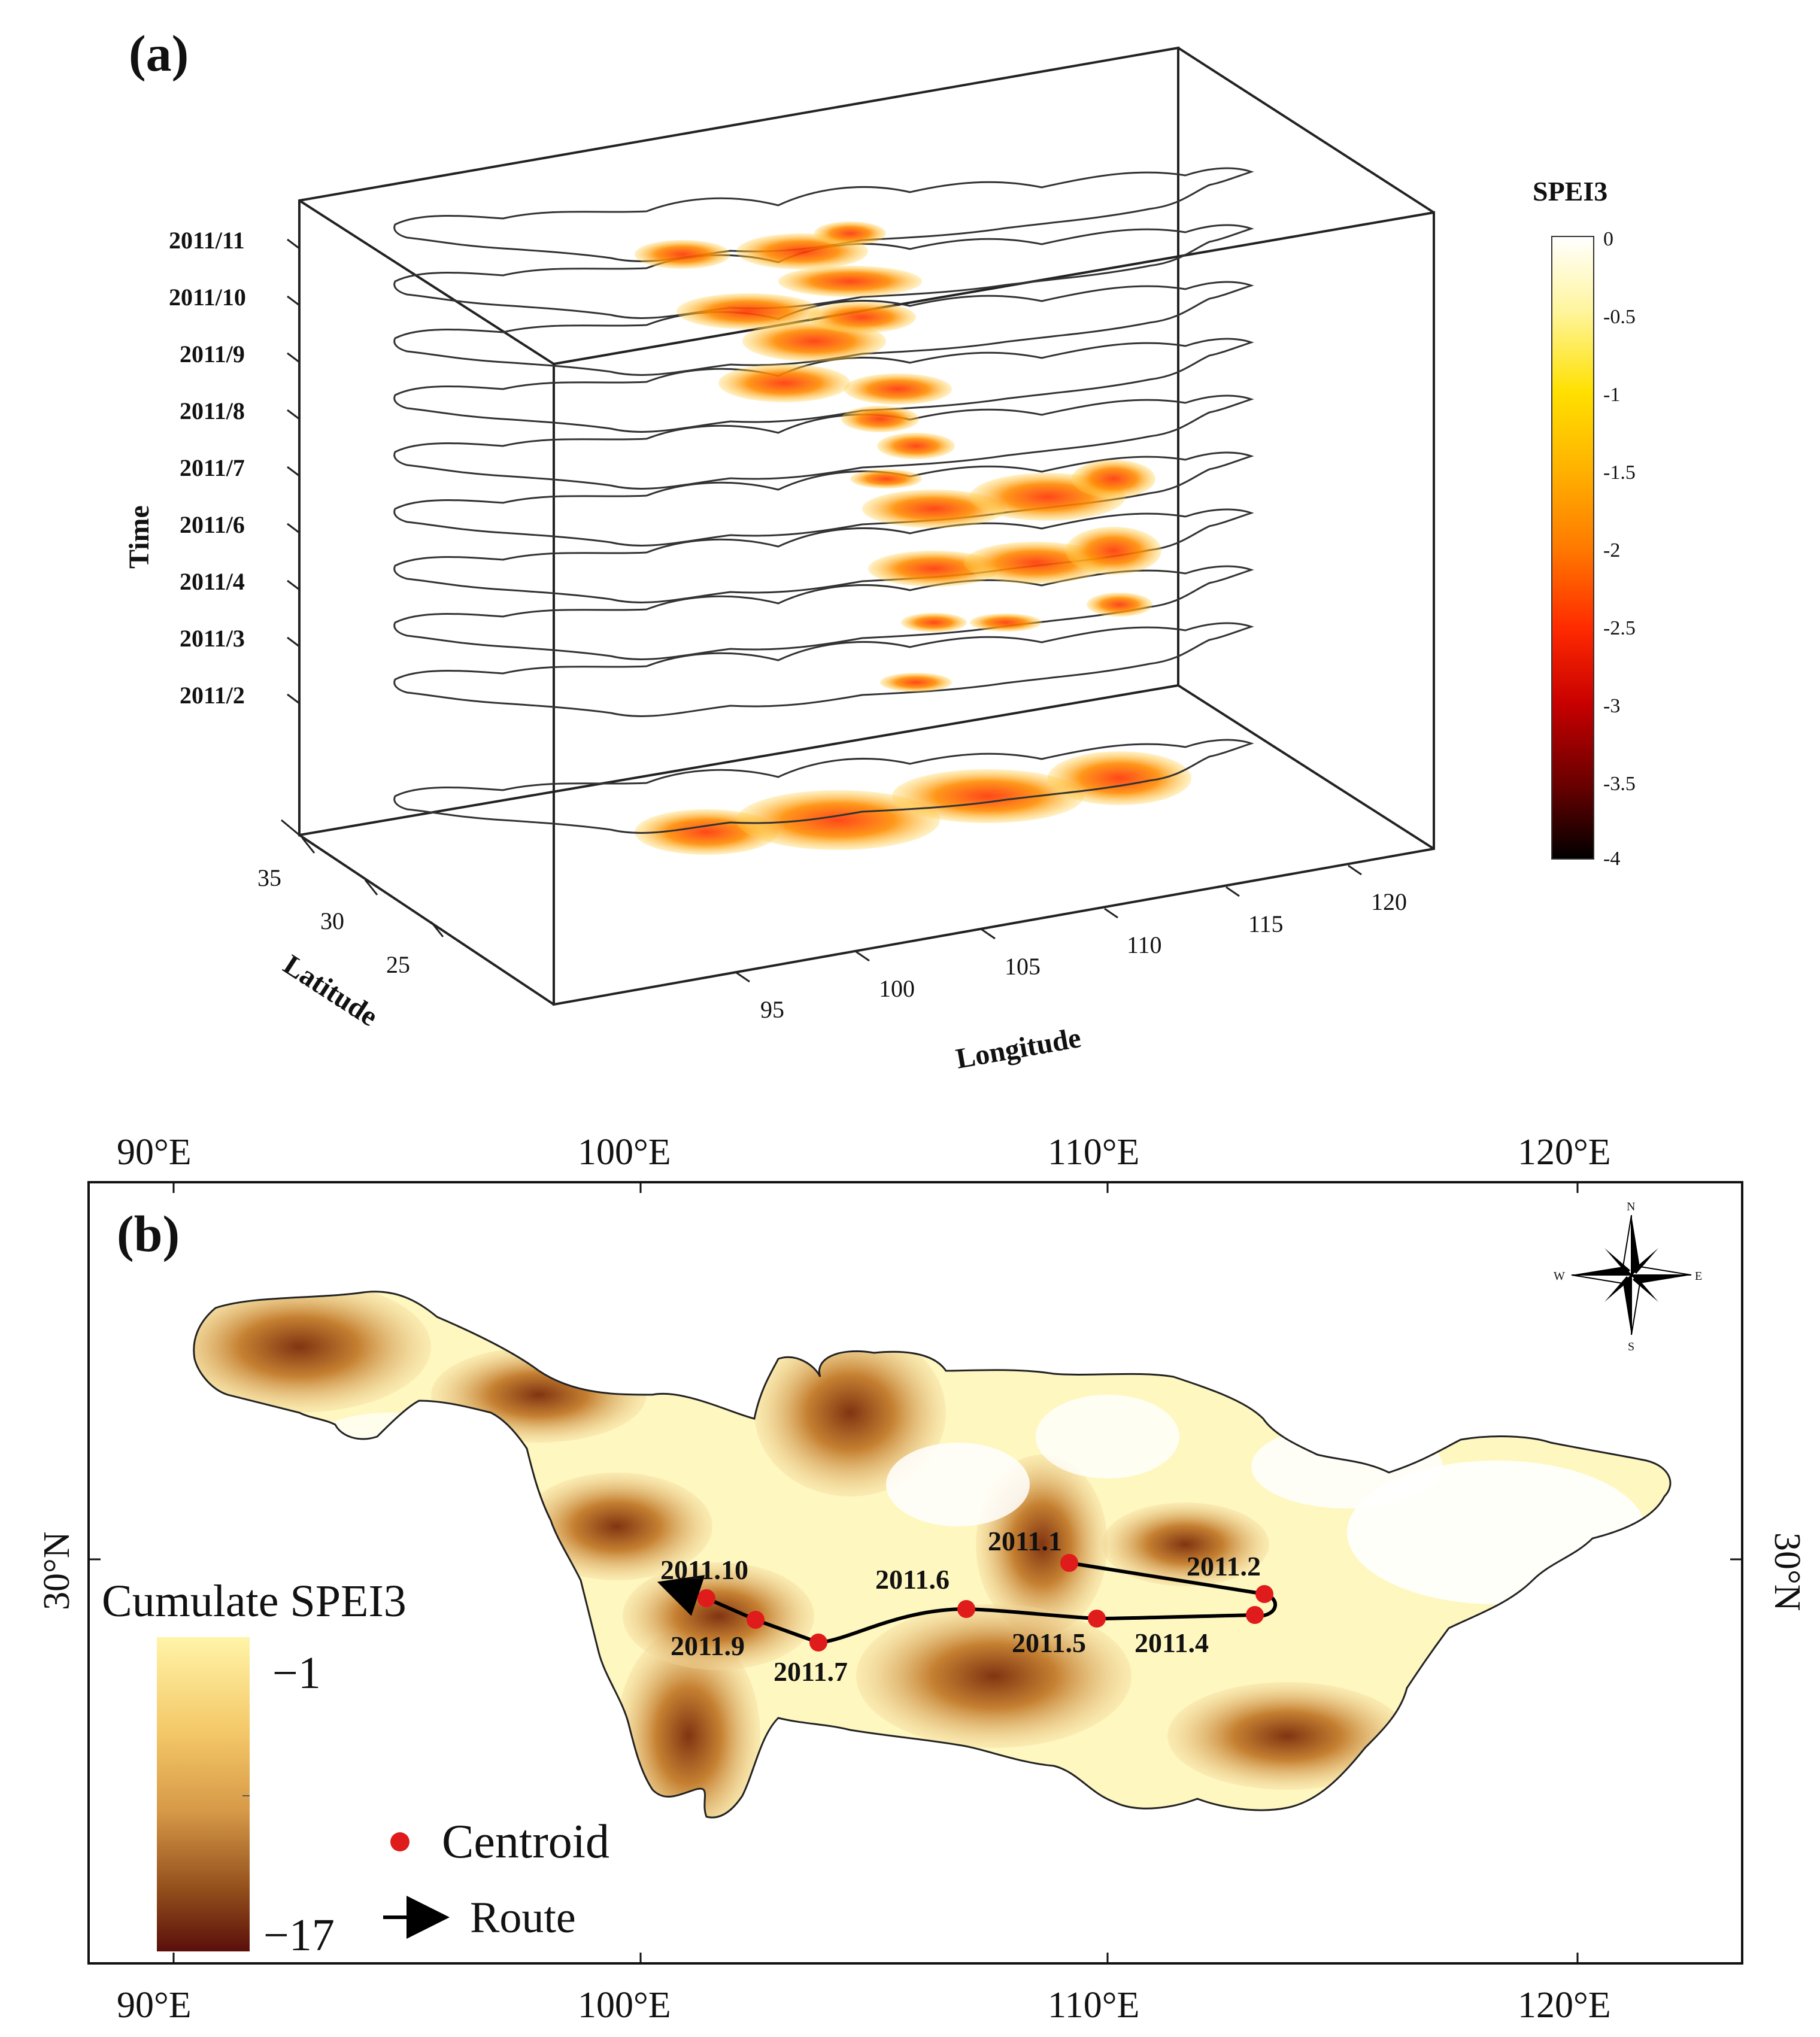 The width and height of the screenshot is (1820, 2037). I want to click on axis-time-label: Time, so click(139, 537).